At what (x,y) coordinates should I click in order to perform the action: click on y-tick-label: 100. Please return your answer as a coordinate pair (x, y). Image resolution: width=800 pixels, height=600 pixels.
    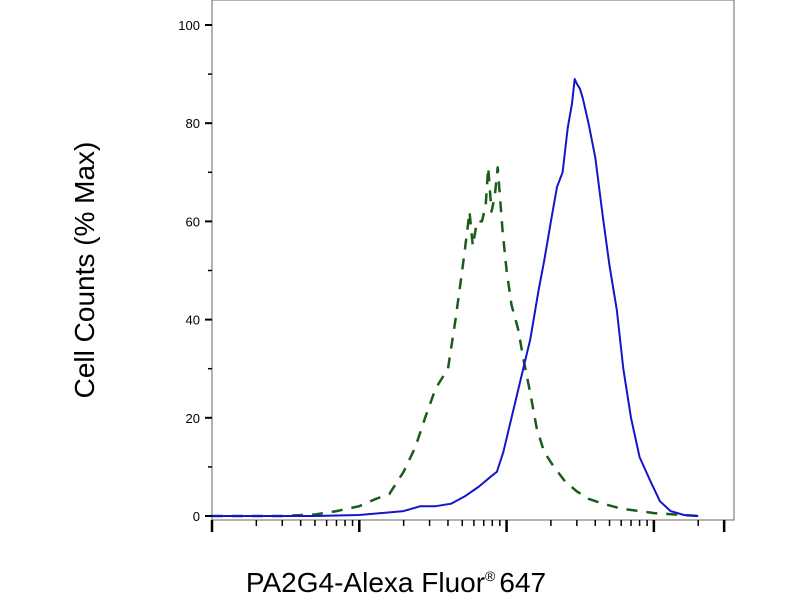
    Looking at the image, I should click on (189, 25).